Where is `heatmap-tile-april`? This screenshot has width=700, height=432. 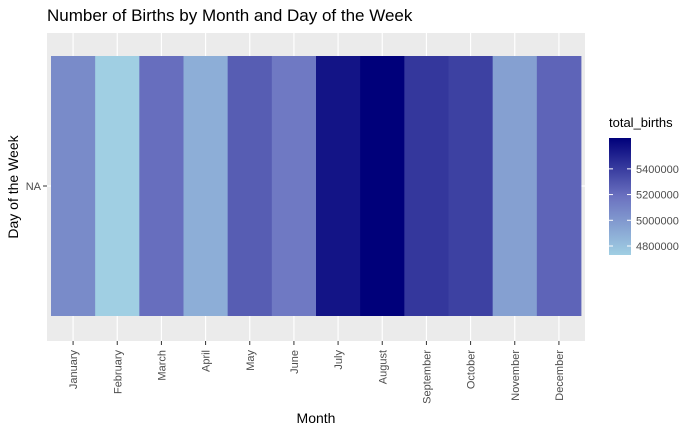
heatmap-tile-april is located at coordinates (206, 186).